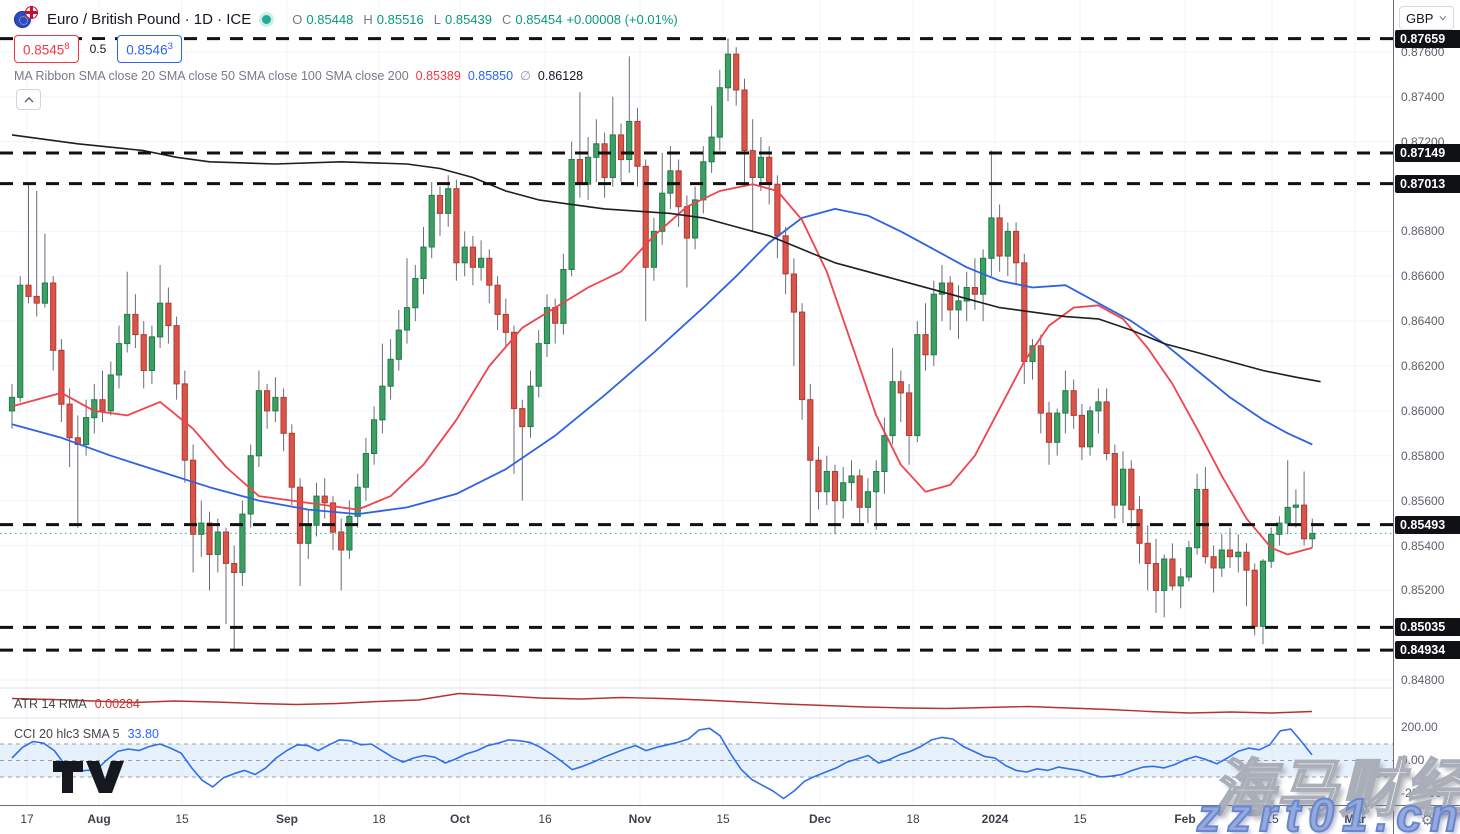  I want to click on bid-value: 0.8545, so click(44, 50).